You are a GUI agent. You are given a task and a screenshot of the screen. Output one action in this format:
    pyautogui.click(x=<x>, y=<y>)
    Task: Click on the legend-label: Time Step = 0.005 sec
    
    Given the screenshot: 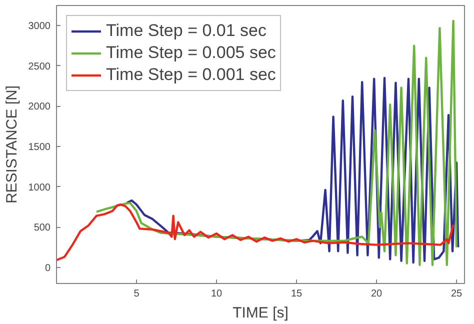 What is the action you would take?
    pyautogui.click(x=191, y=53)
    